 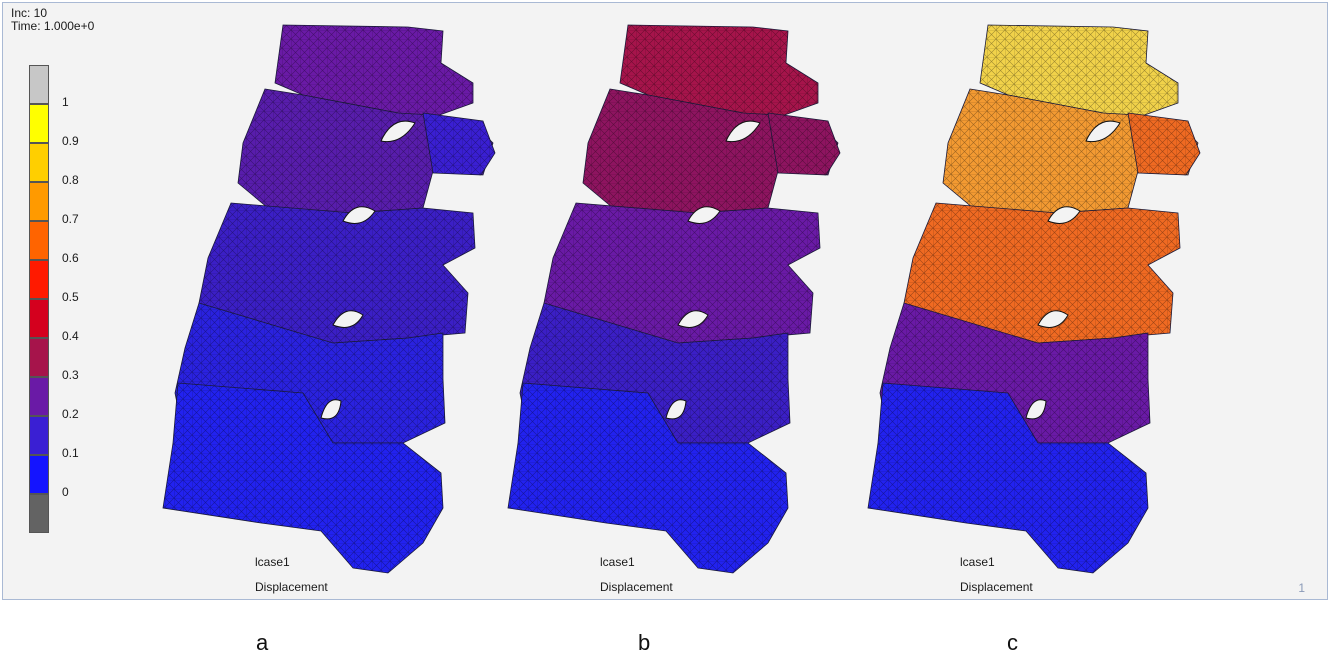 I want to click on legend-tick-label: 0, so click(x=65, y=492).